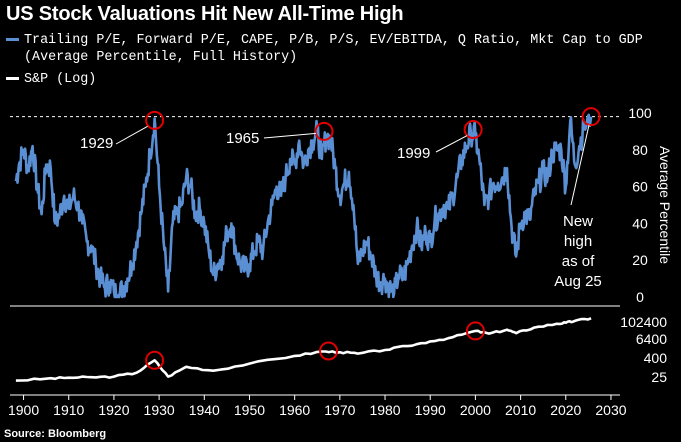 The width and height of the screenshot is (681, 442). I want to click on annotation-leader-new-high, so click(580, 165).